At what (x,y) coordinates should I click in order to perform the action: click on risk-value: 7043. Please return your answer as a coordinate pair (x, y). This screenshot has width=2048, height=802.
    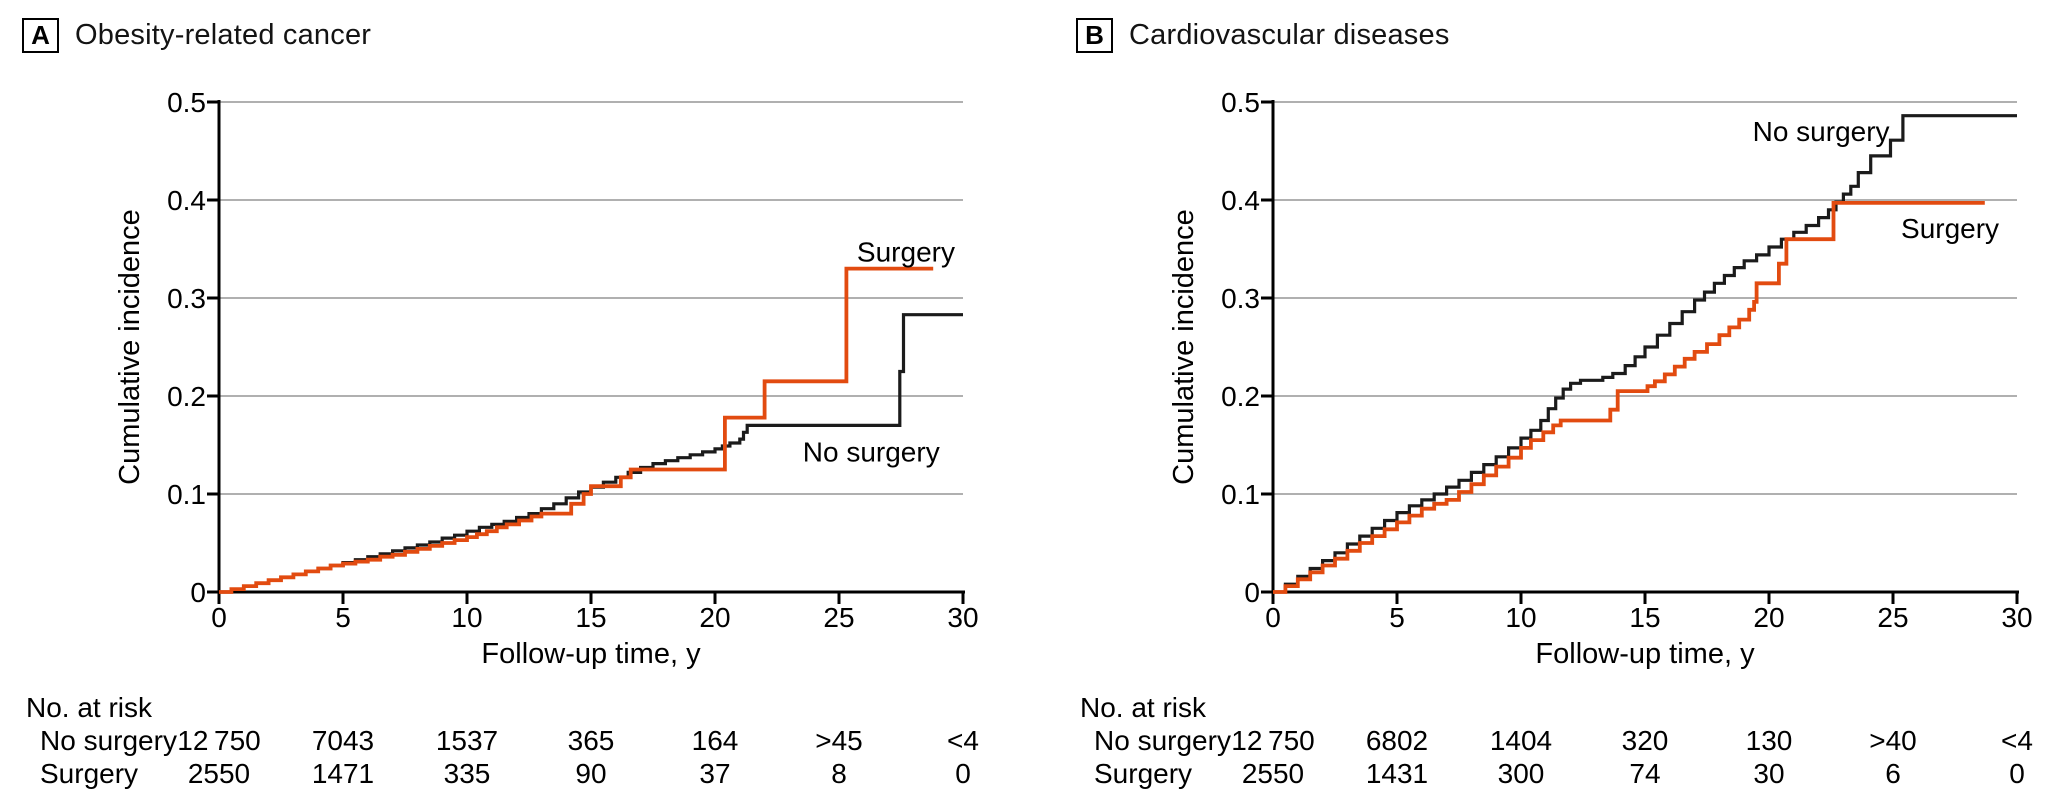
    Looking at the image, I should click on (343, 740).